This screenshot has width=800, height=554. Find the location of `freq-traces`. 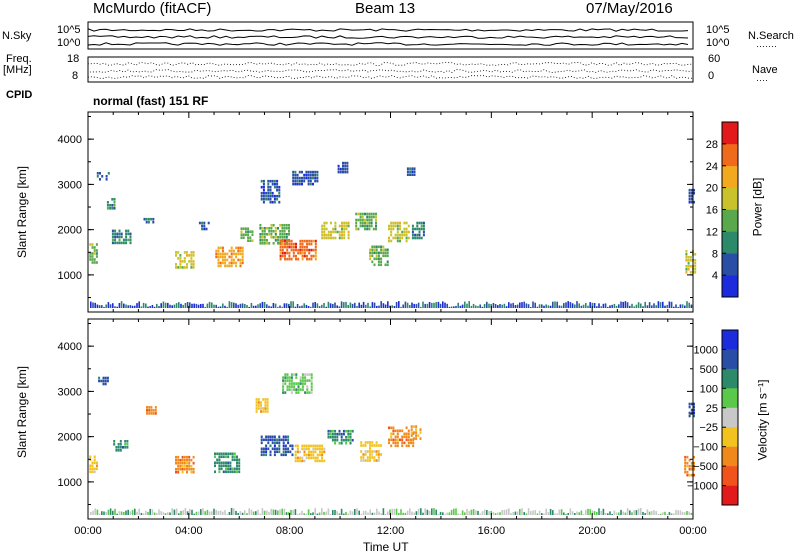

freq-traces is located at coordinates (390, 70).